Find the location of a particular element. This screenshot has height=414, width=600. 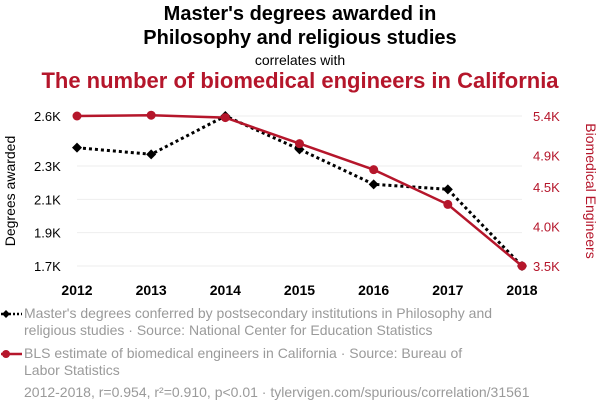

right-axis-title: Biomedical Engineers is located at coordinates (591, 190).